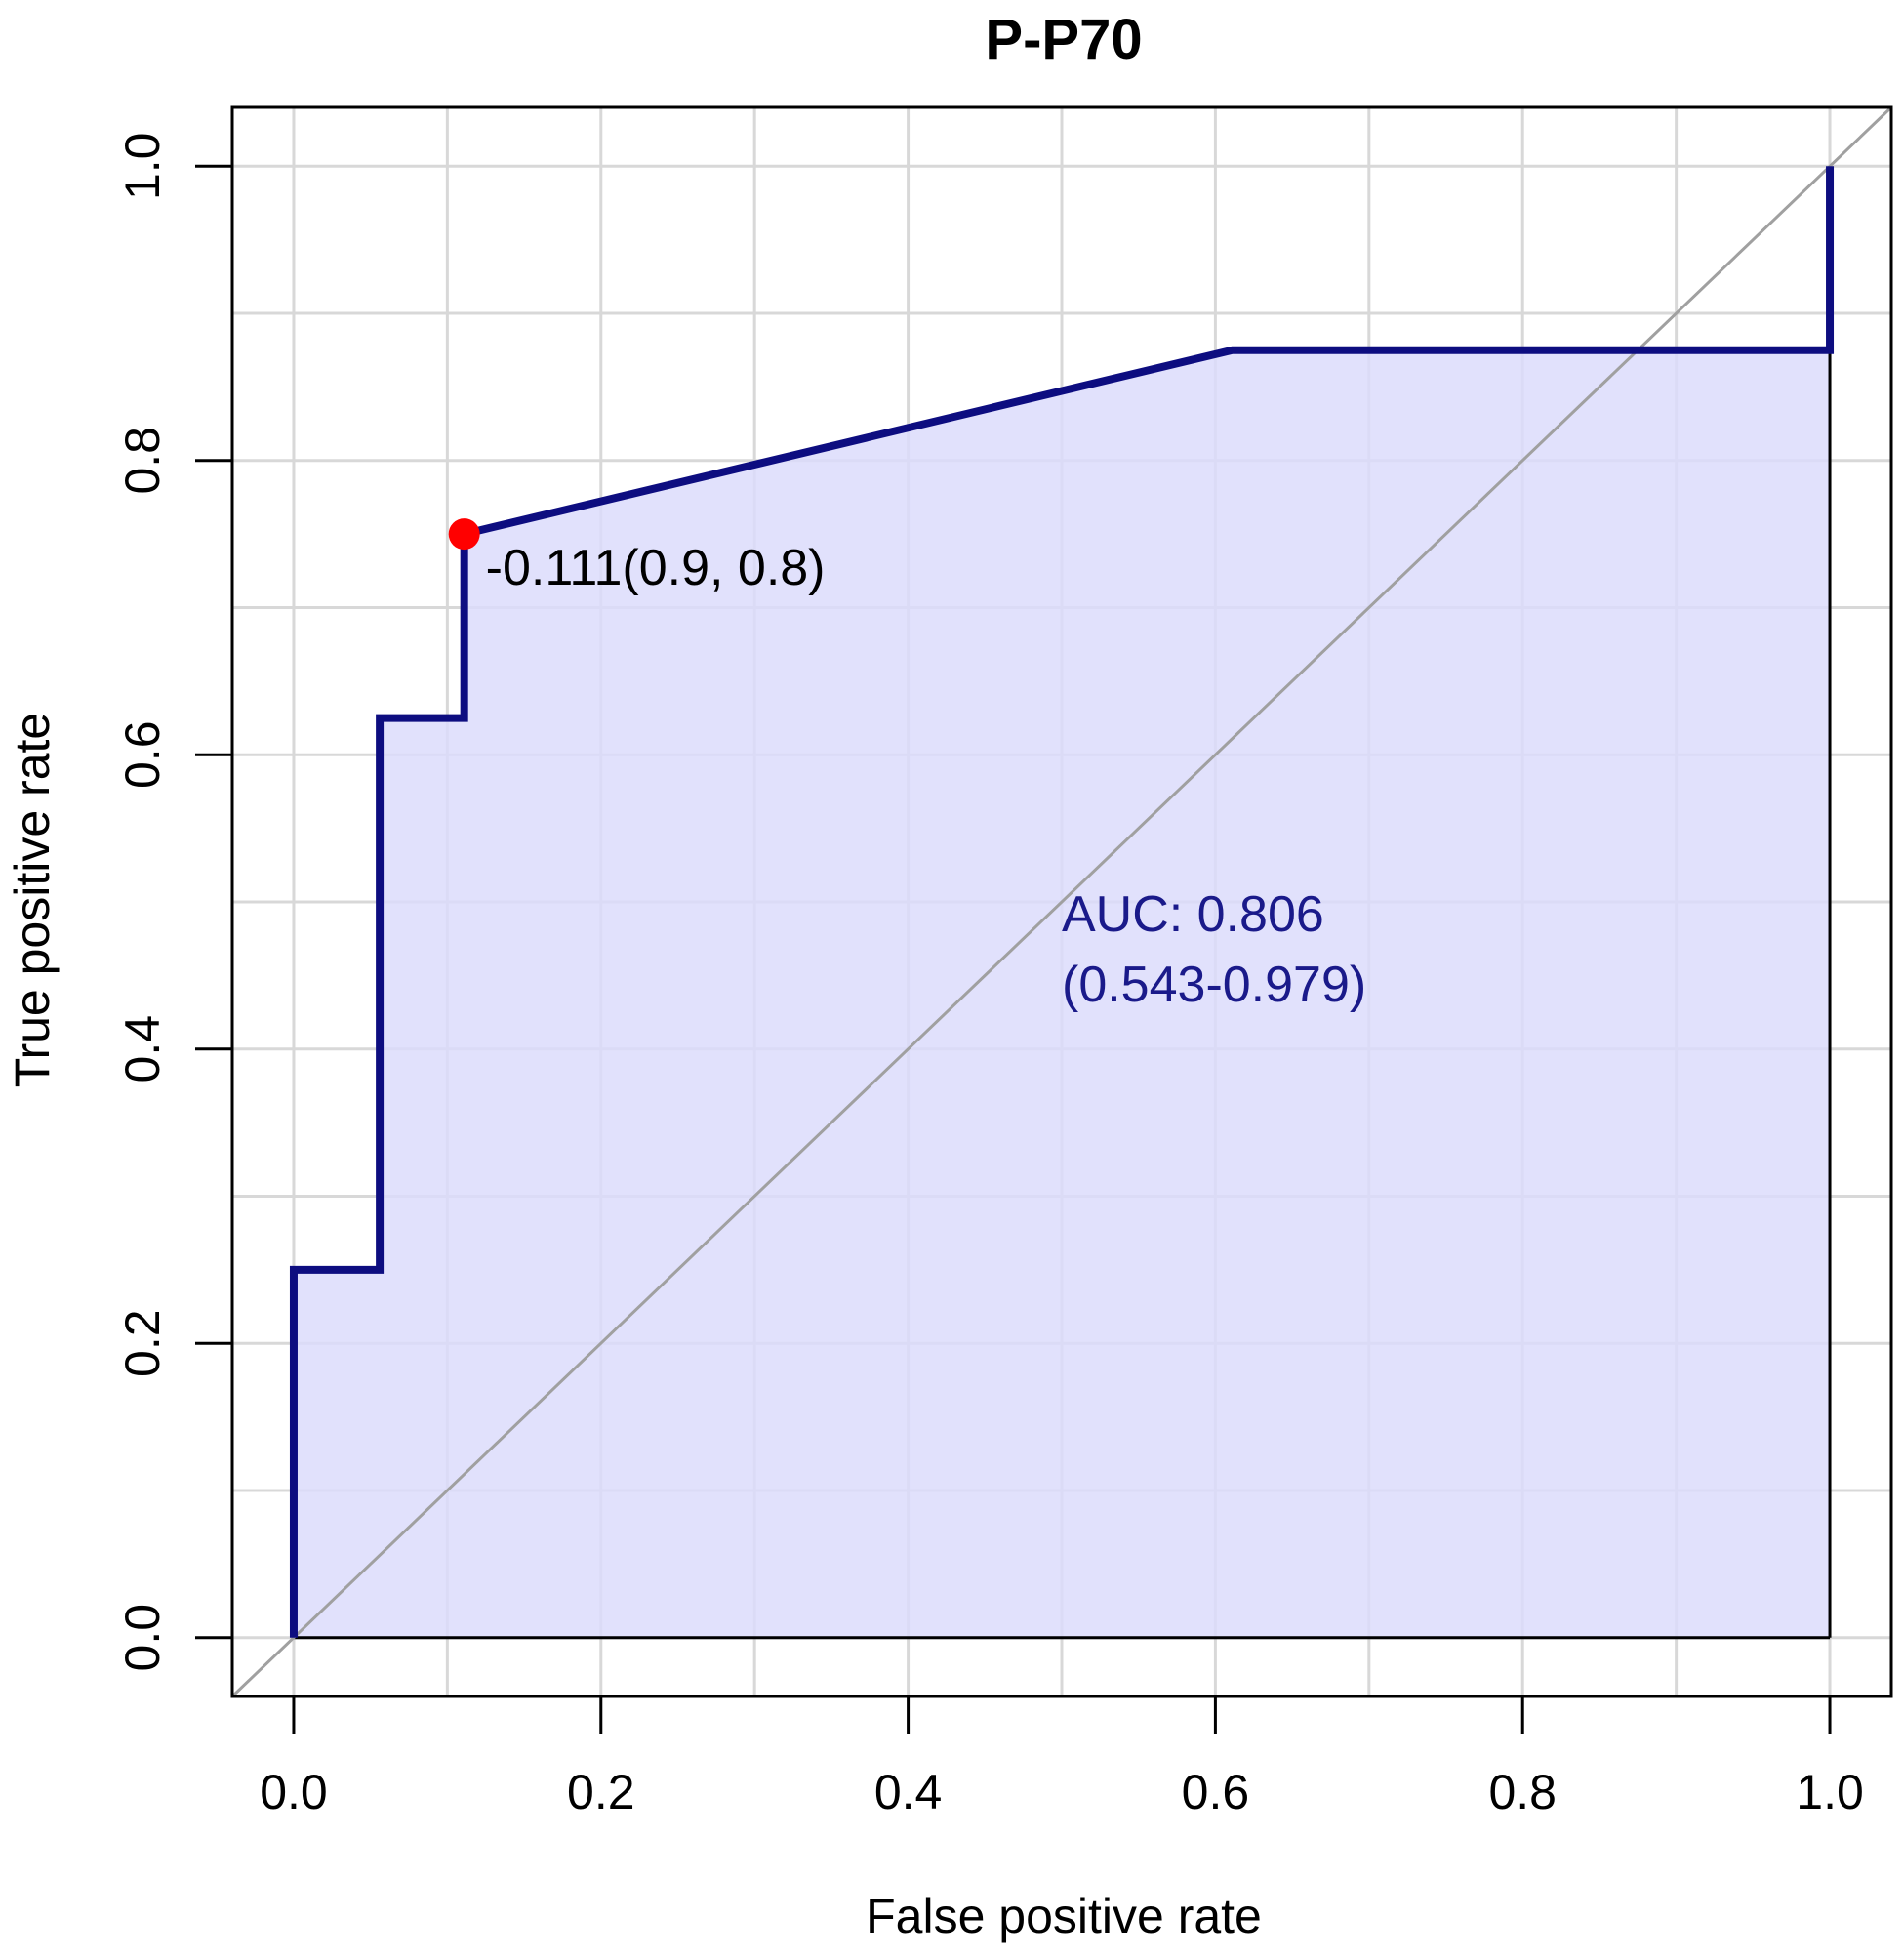  Describe the element at coordinates (656, 568) in the screenshot. I see `threshold-annotation: -0.111(0.9, 0.8)` at that location.